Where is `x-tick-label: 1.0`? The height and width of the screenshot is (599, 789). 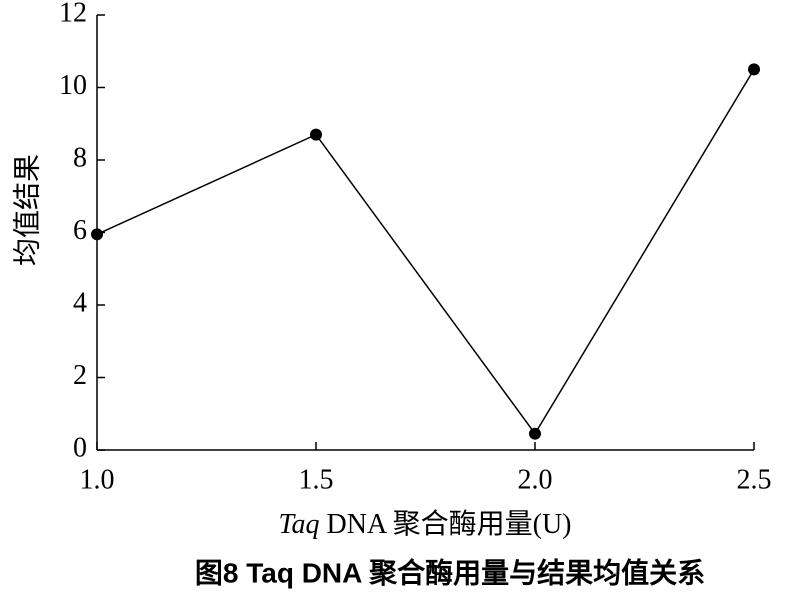 x-tick-label: 1.0 is located at coordinates (97, 479).